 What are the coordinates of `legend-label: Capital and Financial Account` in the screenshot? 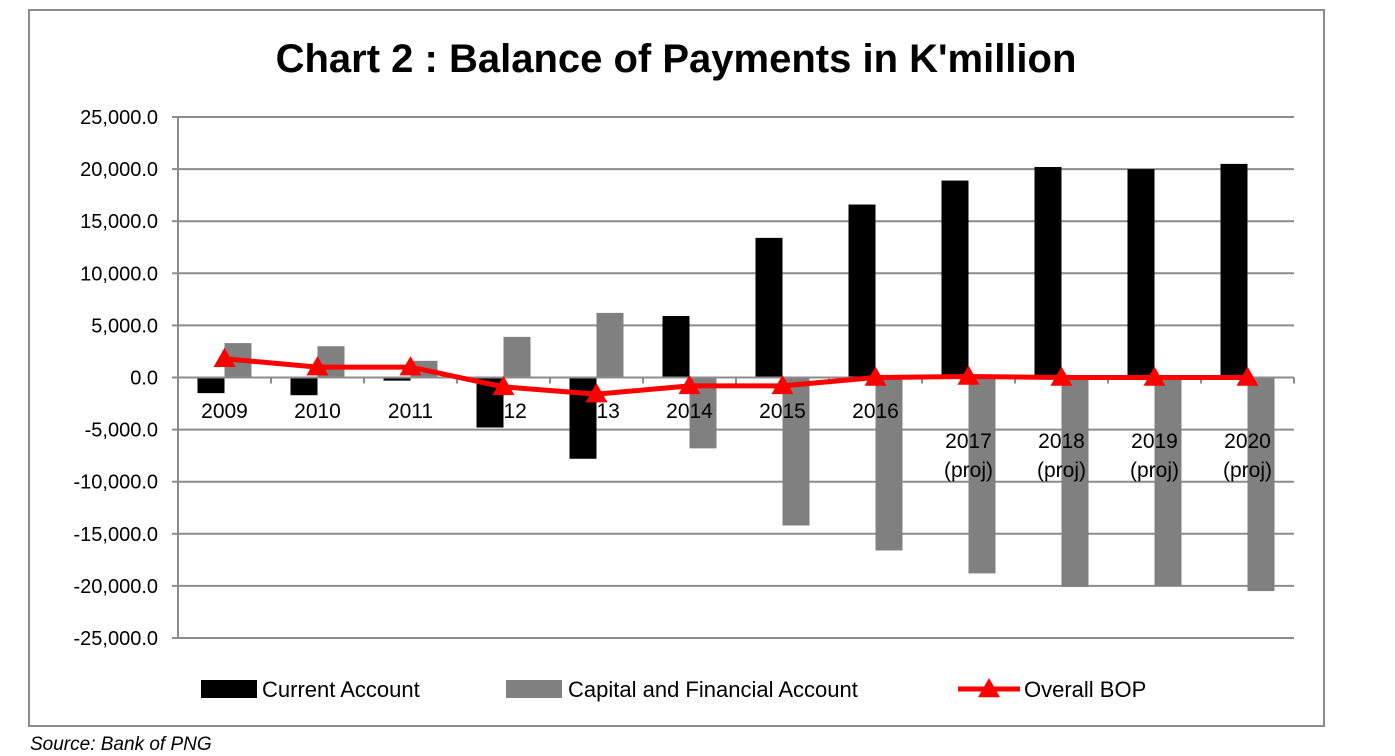 It's located at (713, 689).